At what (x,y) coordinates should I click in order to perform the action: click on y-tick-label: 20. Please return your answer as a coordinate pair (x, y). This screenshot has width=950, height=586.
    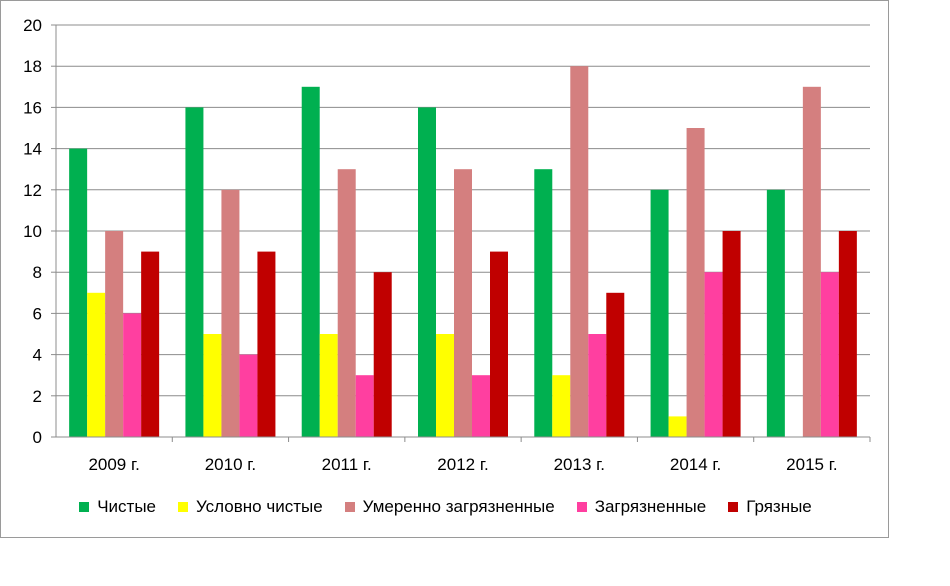
    Looking at the image, I should click on (32, 25).